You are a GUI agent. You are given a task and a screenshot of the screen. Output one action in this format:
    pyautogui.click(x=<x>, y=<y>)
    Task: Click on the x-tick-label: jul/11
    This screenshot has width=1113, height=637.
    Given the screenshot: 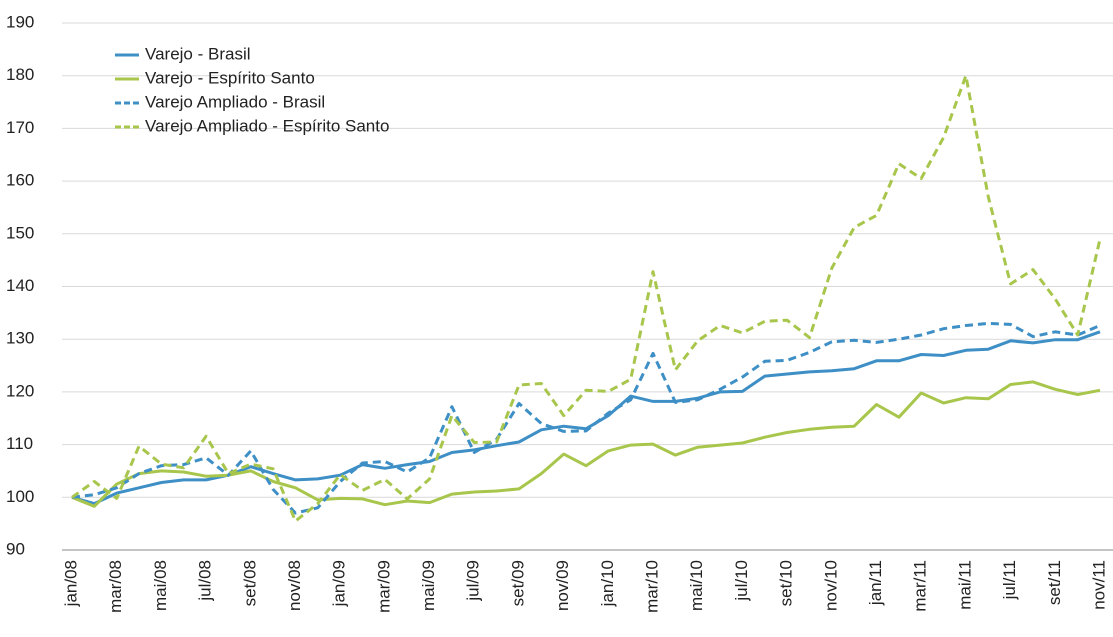 What is the action you would take?
    pyautogui.click(x=1009, y=580)
    